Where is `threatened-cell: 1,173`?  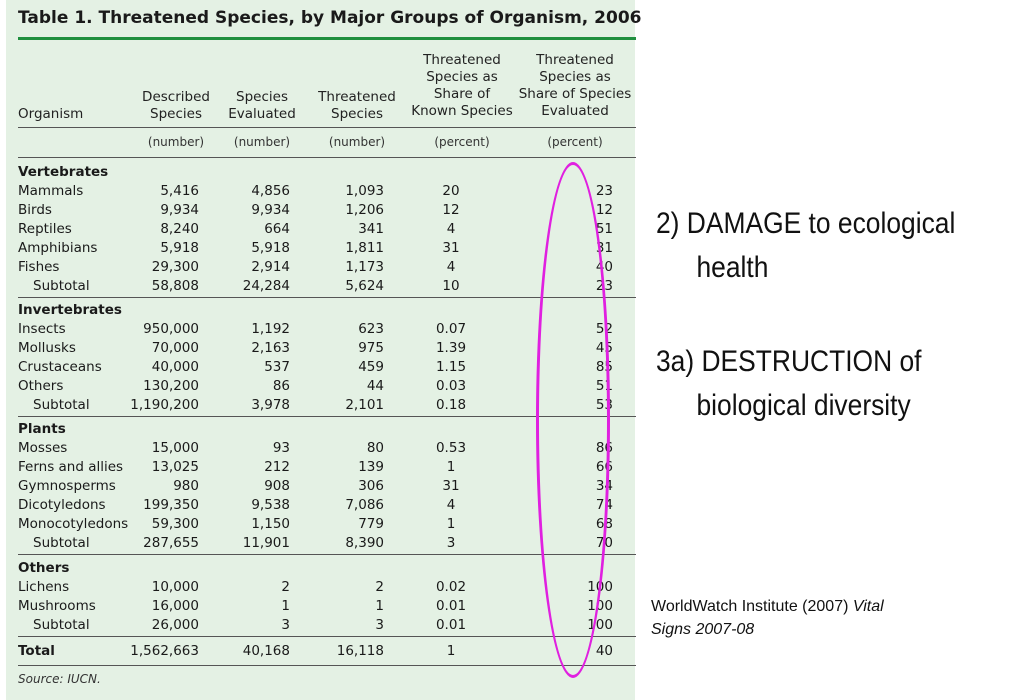 threatened-cell: 1,173 is located at coordinates (364, 267).